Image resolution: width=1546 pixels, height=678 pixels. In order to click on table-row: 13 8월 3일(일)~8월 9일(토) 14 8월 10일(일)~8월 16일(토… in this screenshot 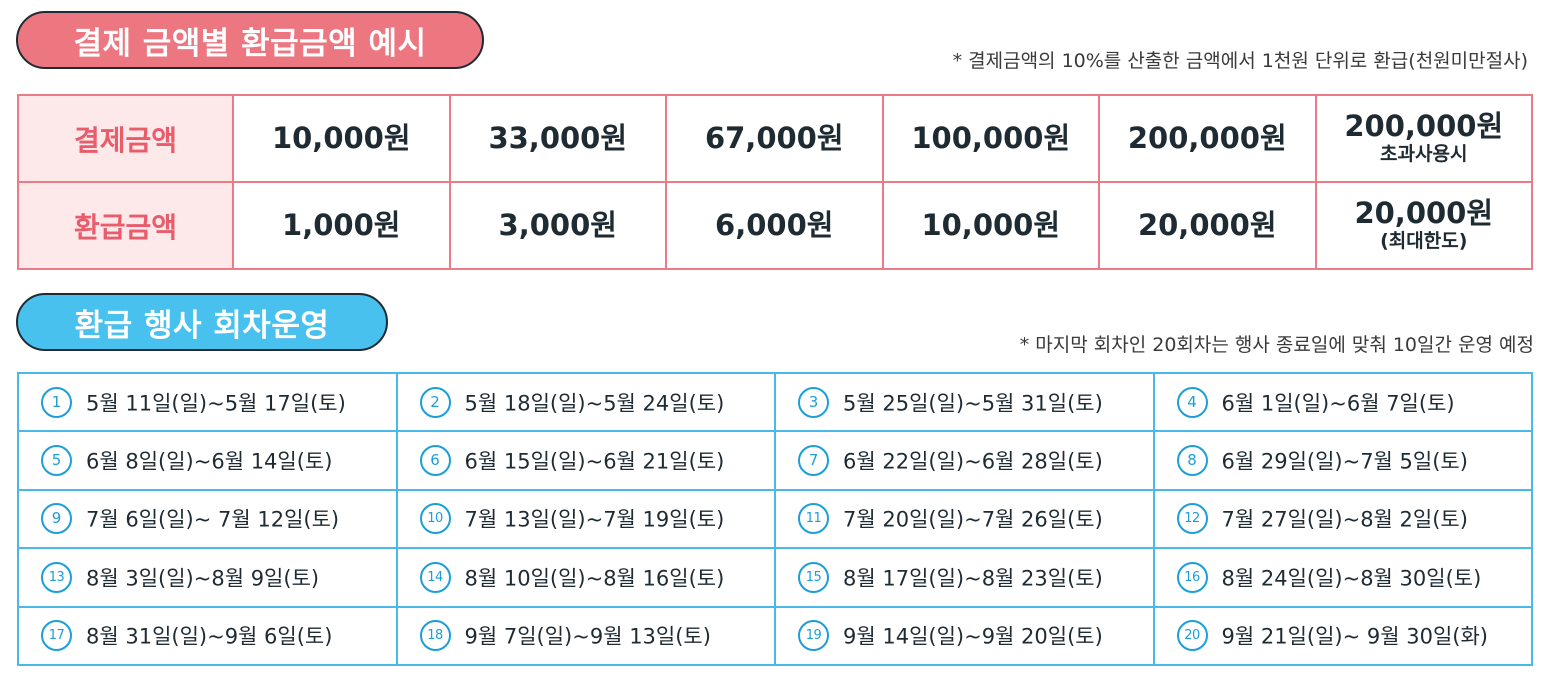, I will do `click(775, 577)`.